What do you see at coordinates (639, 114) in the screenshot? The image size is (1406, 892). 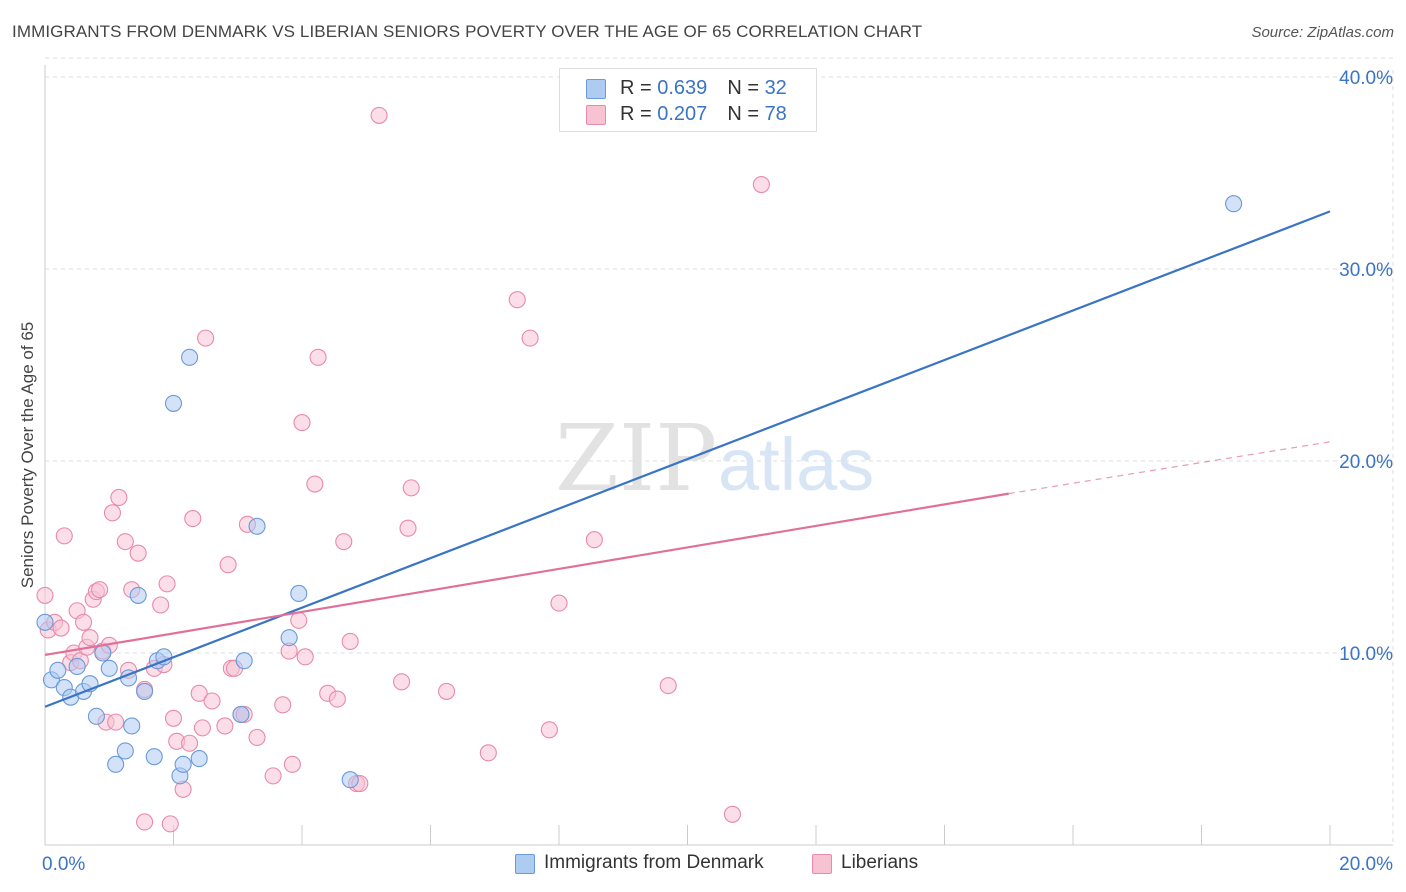 I see `legend-r-label: R =` at bounding box center [639, 114].